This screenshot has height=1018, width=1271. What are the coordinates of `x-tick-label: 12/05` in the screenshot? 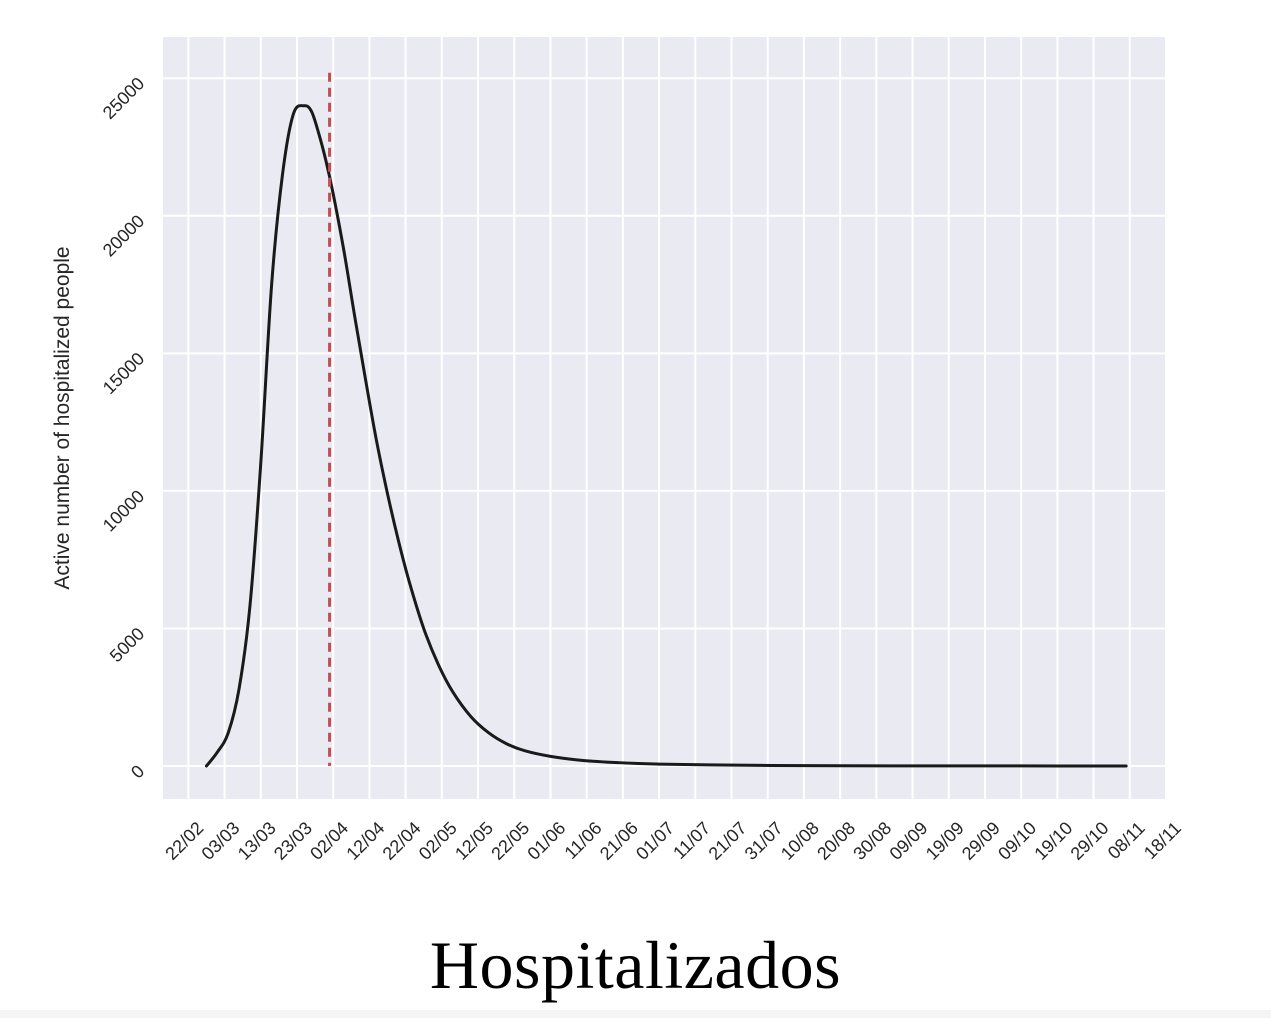 It's located at (474, 841).